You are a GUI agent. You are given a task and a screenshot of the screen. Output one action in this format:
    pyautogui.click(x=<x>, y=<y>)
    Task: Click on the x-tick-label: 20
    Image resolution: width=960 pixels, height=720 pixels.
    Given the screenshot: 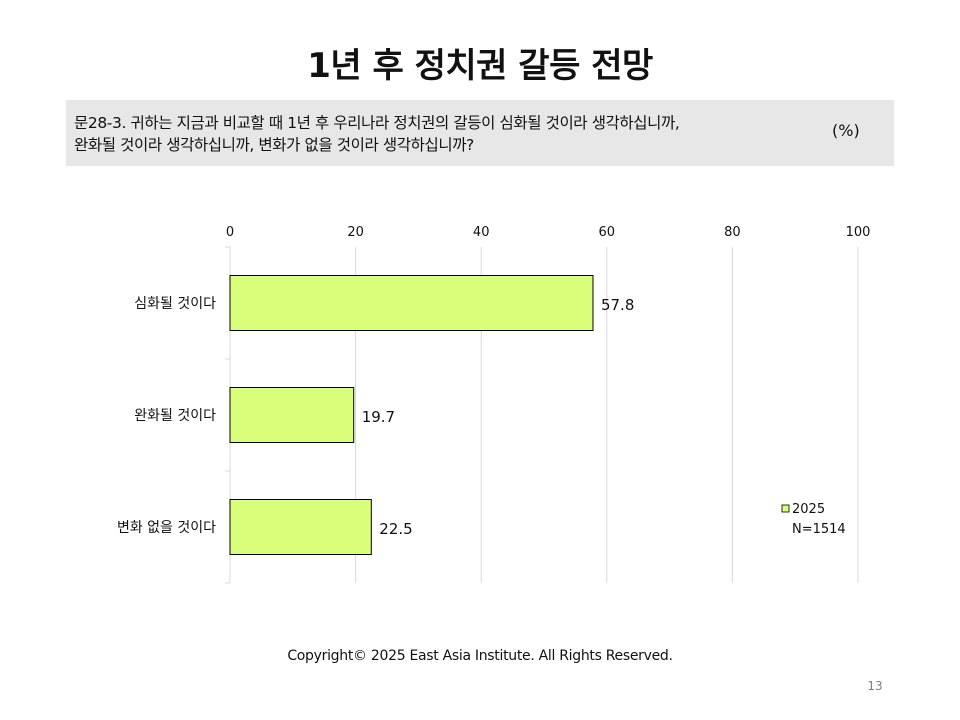 What is the action you would take?
    pyautogui.click(x=355, y=232)
    